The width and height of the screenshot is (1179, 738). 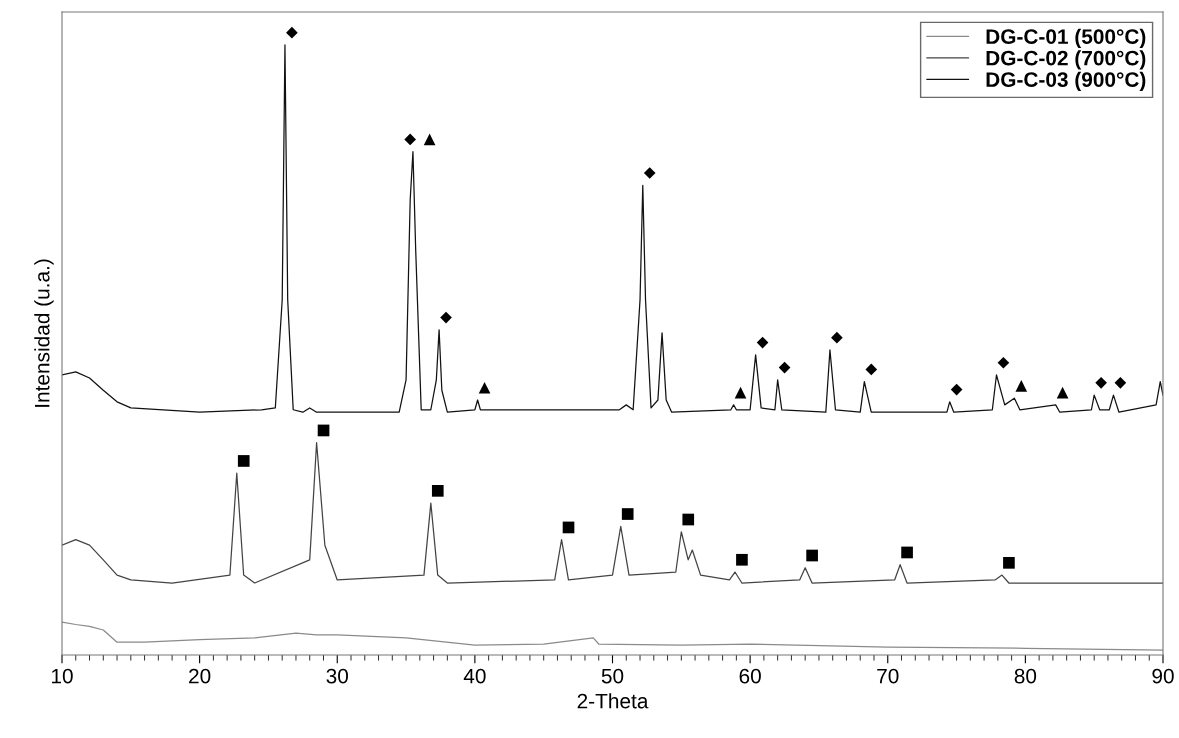 I want to click on x-tick-label: 10, so click(x=62, y=676).